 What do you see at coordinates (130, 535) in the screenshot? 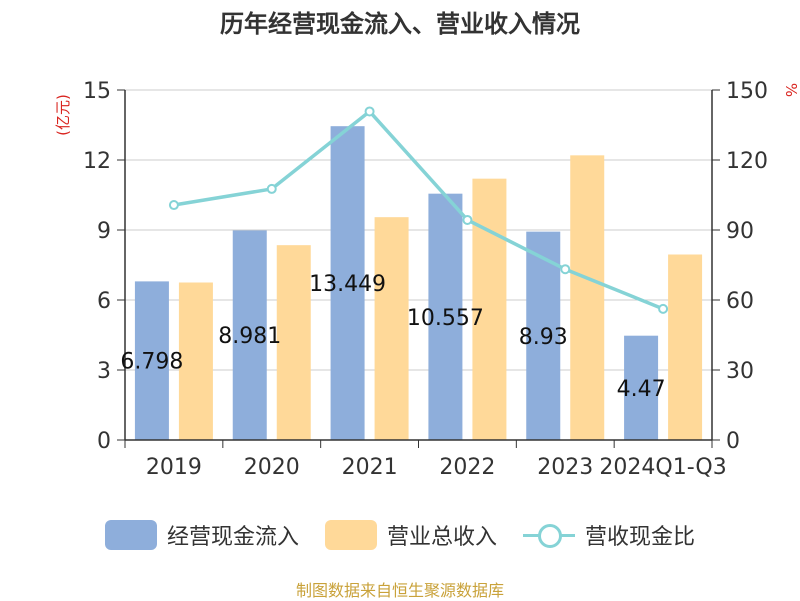
I see `legend-swatch-cash-inflow` at bounding box center [130, 535].